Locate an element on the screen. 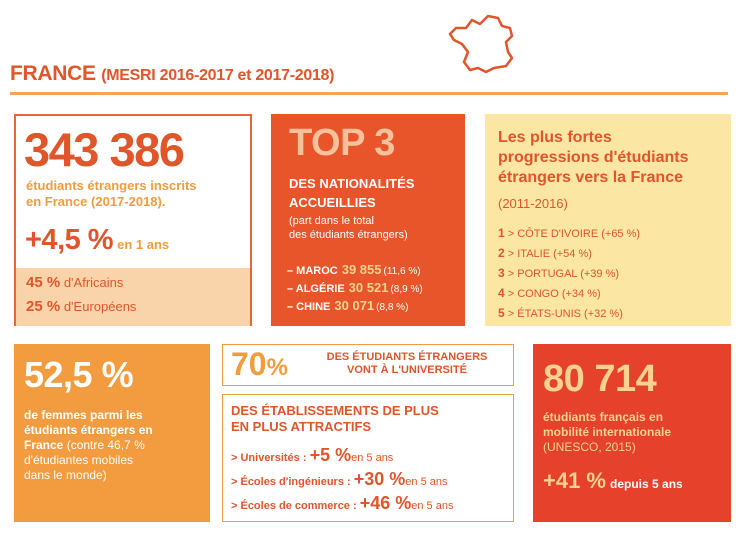 This screenshot has height=552, width=748. africans-stat: 45 % d'Africains is located at coordinates (74, 282).